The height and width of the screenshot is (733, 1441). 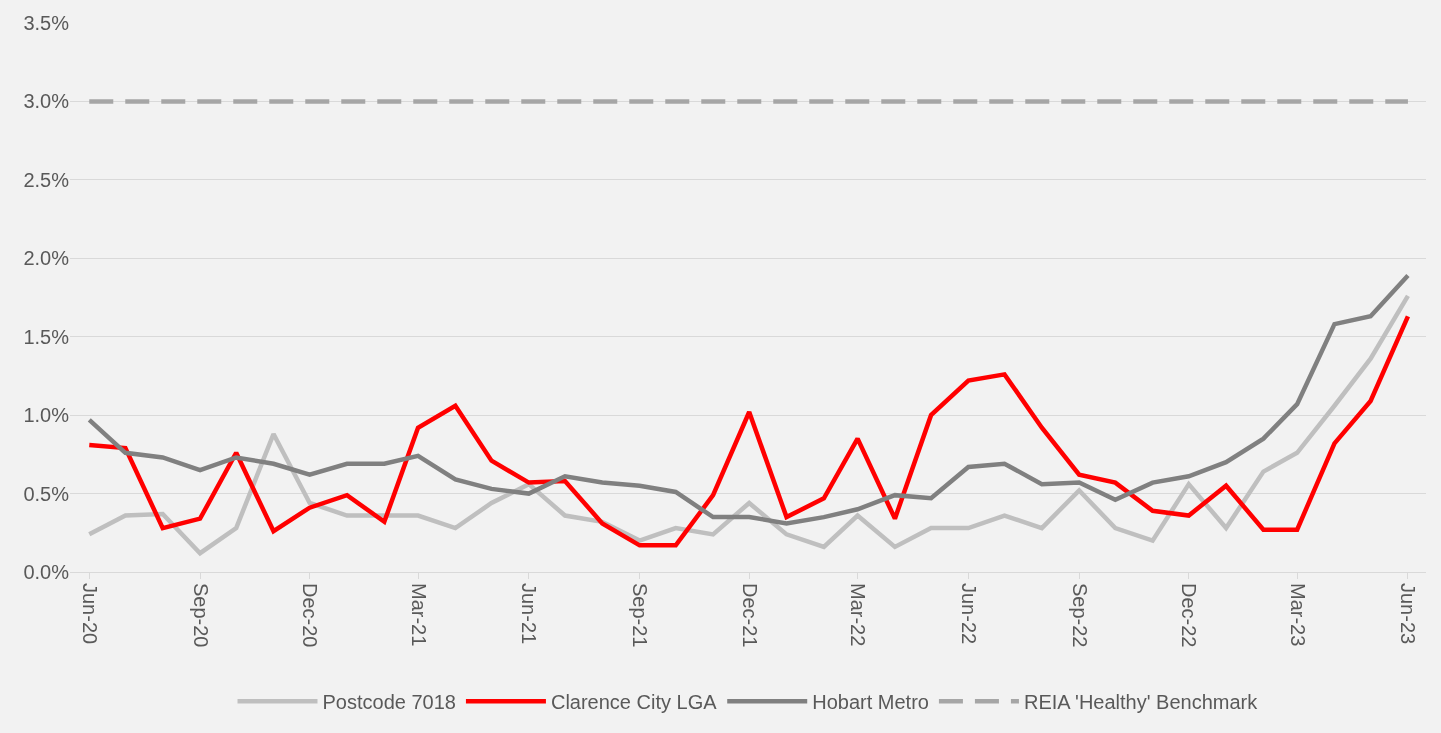 What do you see at coordinates (389, 702) in the screenshot?
I see `legend-label: Postcode 7018` at bounding box center [389, 702].